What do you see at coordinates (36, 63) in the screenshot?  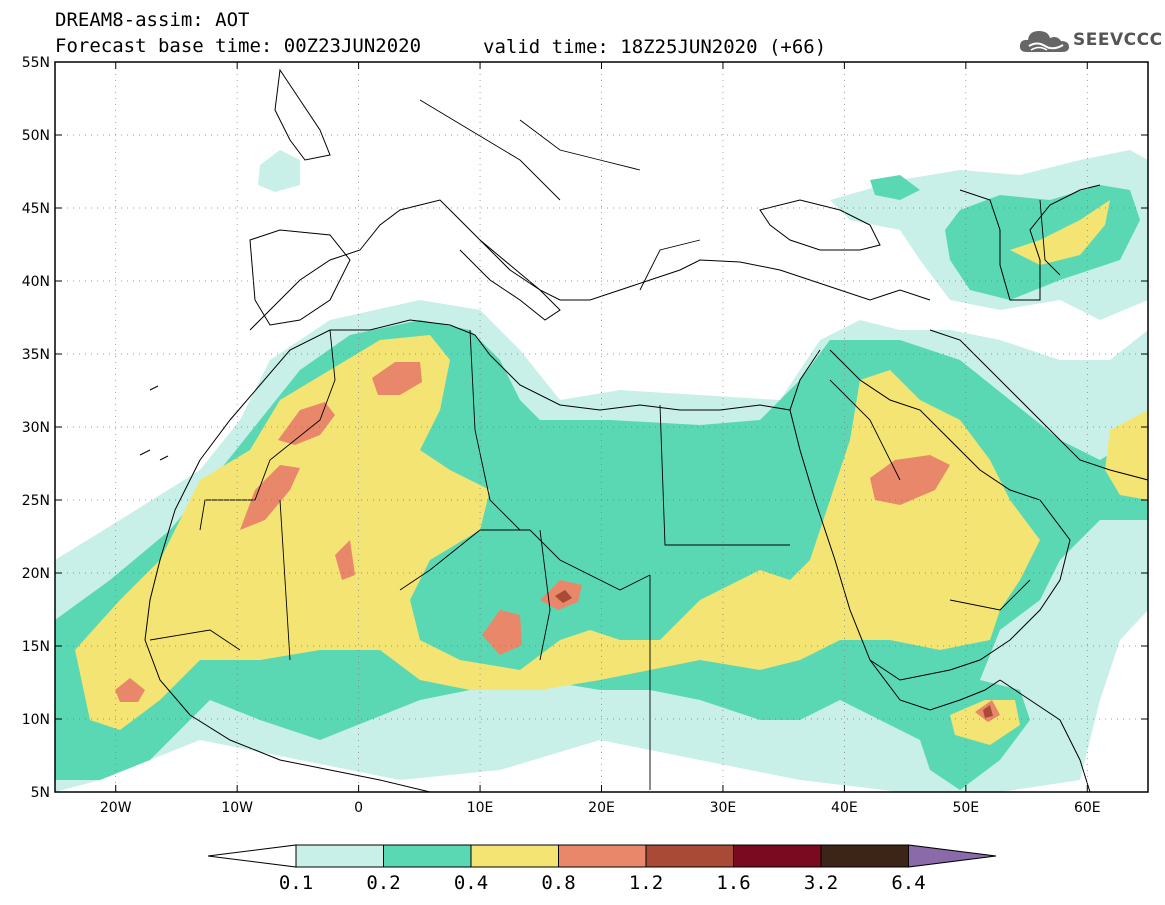 I see `lat-label: 55N` at bounding box center [36, 63].